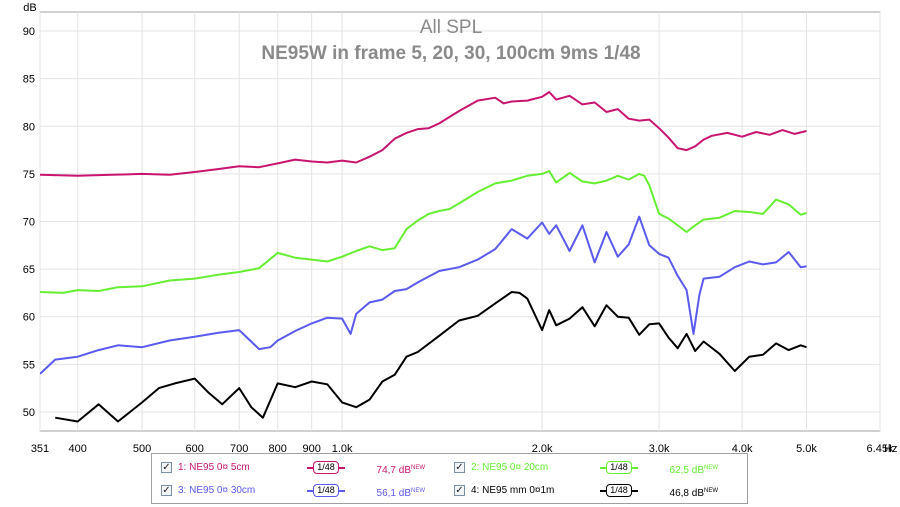  Describe the element at coordinates (29, 80) in the screenshot. I see `y-tick-label: 85` at that location.